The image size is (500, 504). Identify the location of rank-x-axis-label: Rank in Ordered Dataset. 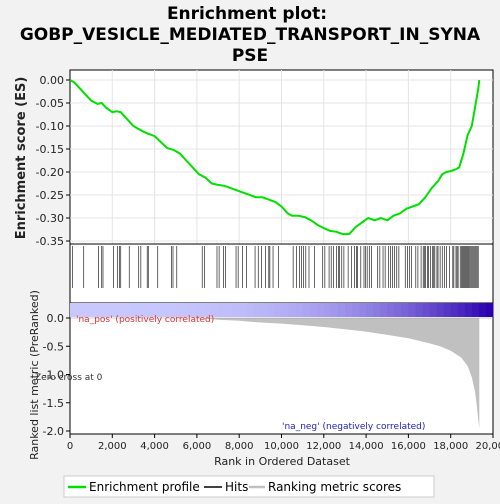
(282, 461).